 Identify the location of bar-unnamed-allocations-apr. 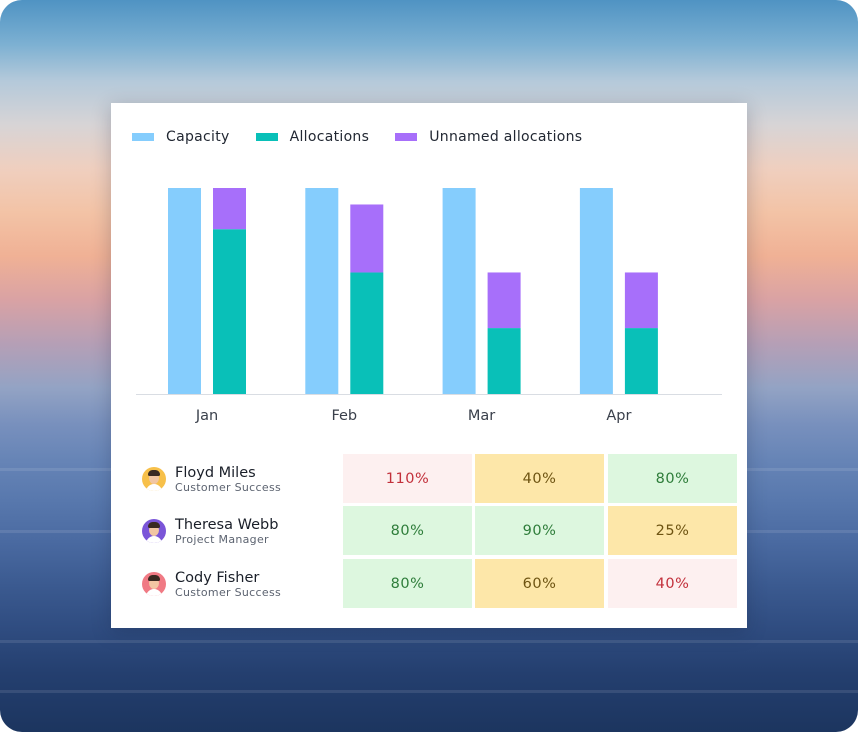
(641, 300).